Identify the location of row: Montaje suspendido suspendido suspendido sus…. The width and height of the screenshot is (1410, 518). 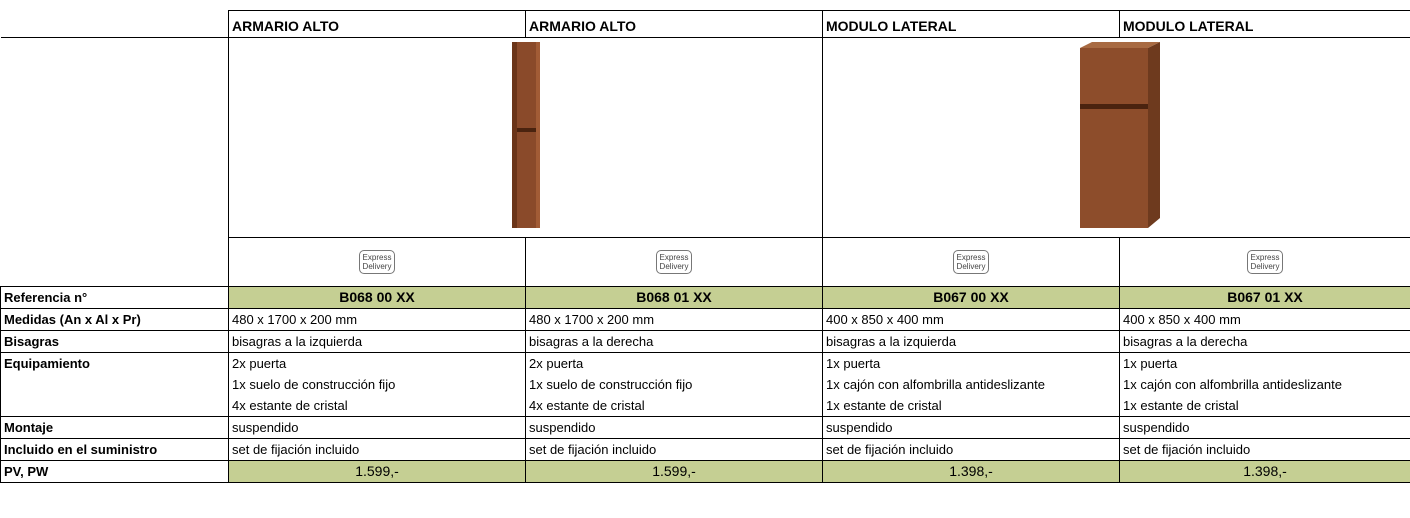
(705, 427).